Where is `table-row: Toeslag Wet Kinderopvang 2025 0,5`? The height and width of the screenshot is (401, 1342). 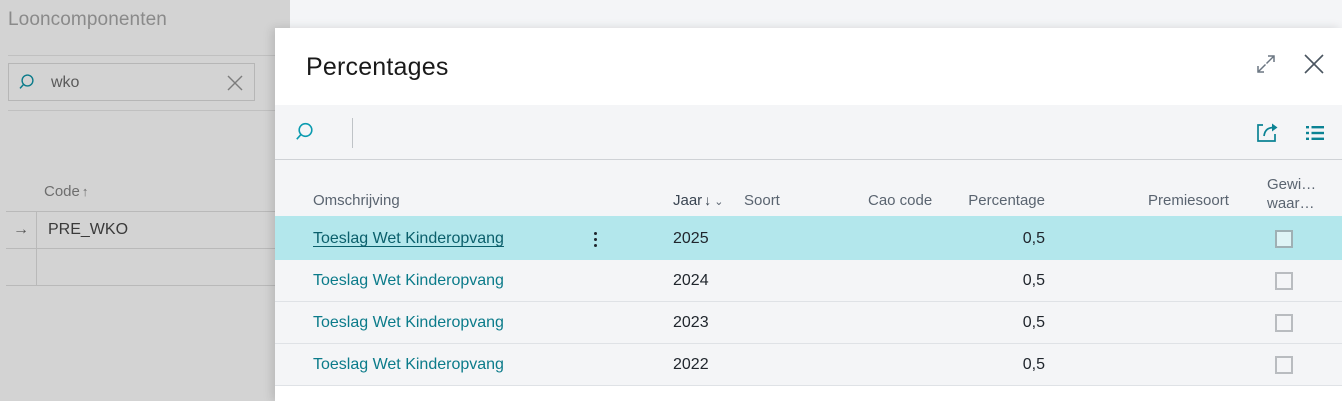
table-row: Toeslag Wet Kinderopvang 2025 0,5 is located at coordinates (808, 239).